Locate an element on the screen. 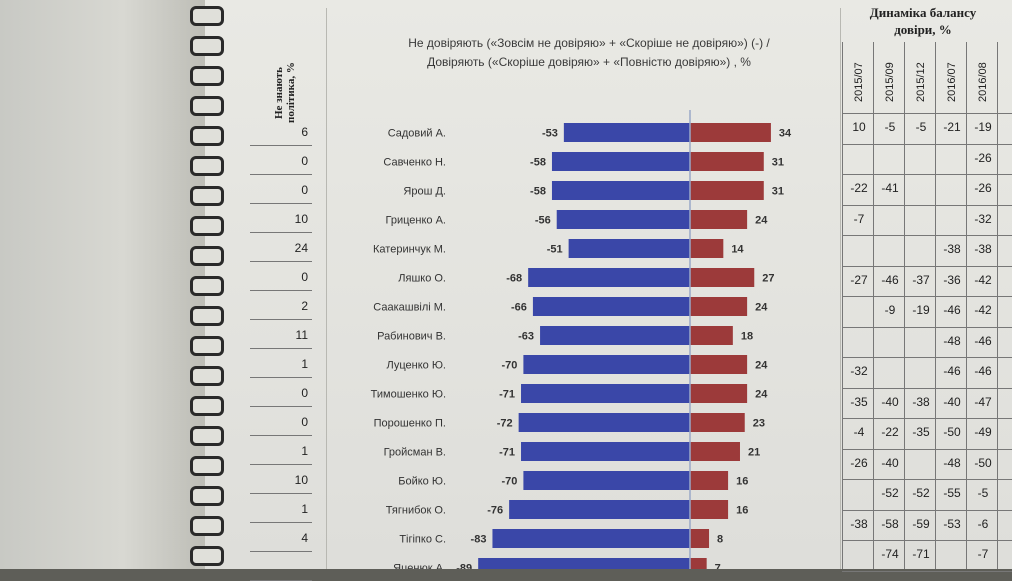  positive-value-label: 18 is located at coordinates (747, 337).